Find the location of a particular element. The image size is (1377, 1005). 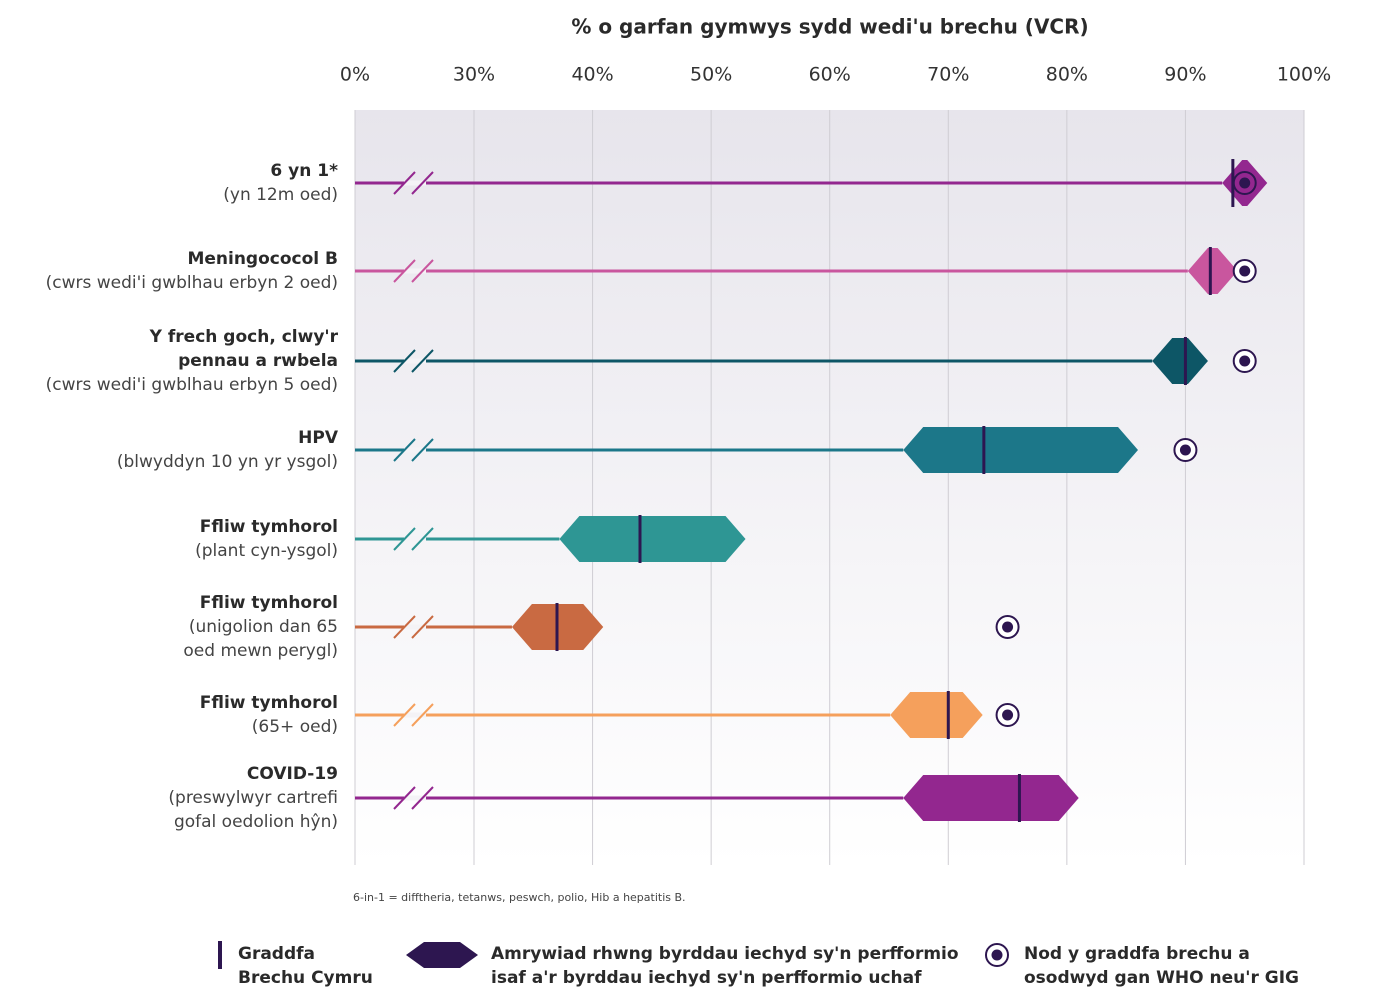

row-title: Meningococol B is located at coordinates (262, 259).